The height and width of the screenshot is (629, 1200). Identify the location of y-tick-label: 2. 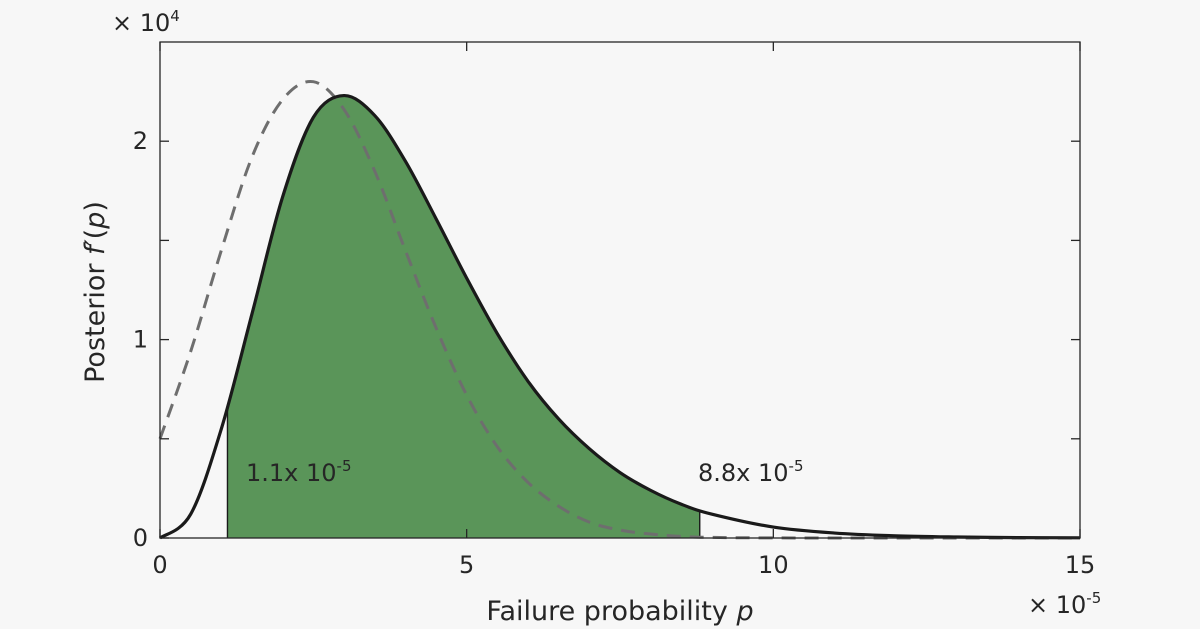
(140, 141).